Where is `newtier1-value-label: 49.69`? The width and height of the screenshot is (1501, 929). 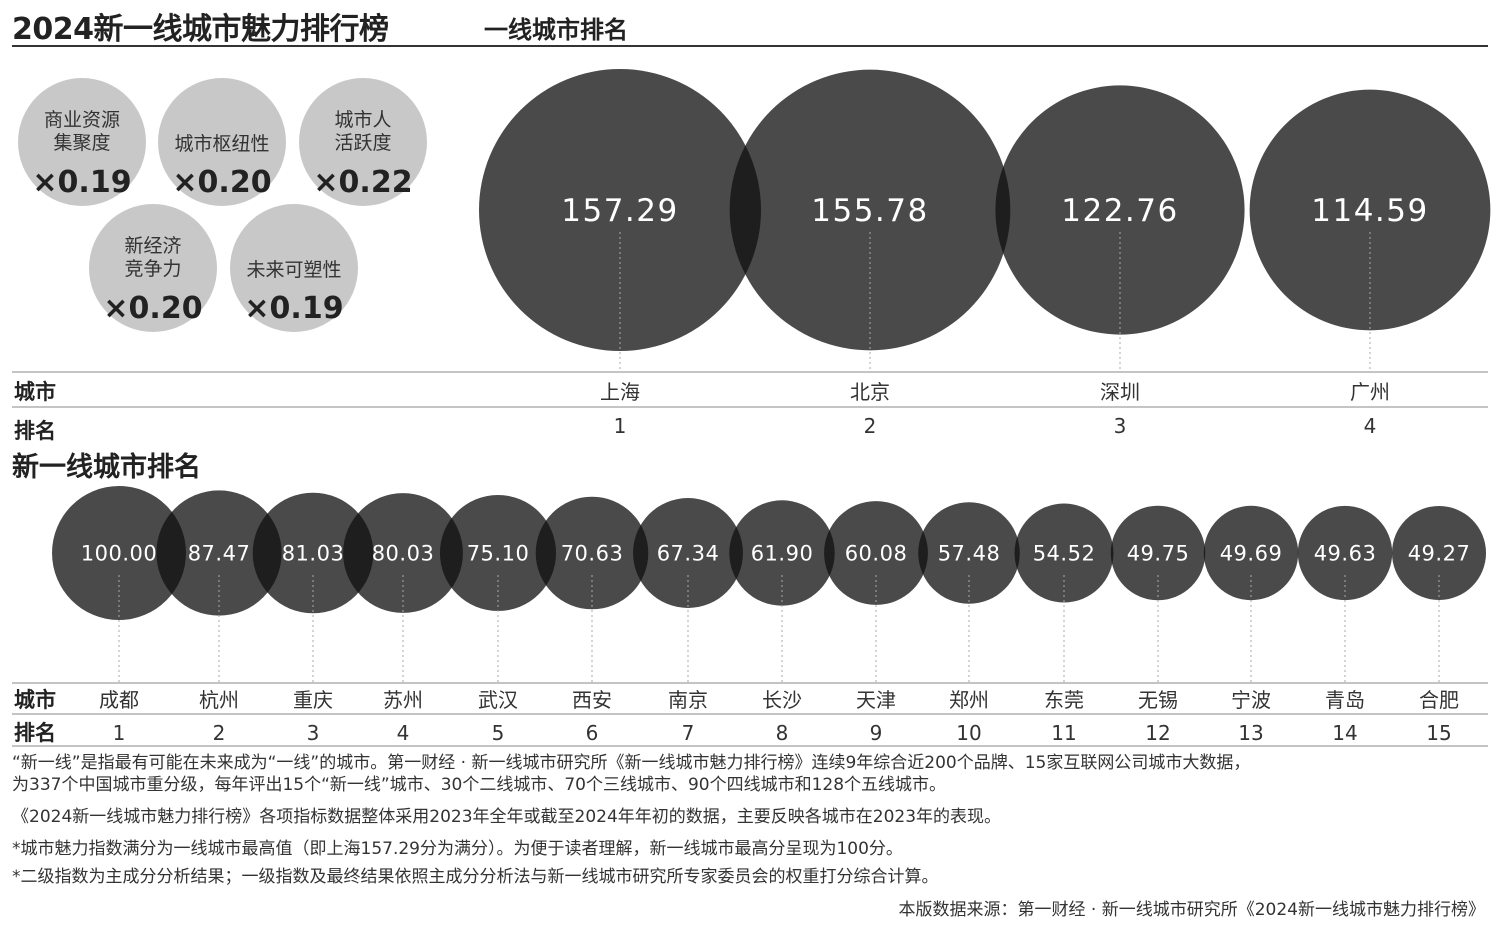
newtier1-value-label: 49.69 is located at coordinates (1251, 553).